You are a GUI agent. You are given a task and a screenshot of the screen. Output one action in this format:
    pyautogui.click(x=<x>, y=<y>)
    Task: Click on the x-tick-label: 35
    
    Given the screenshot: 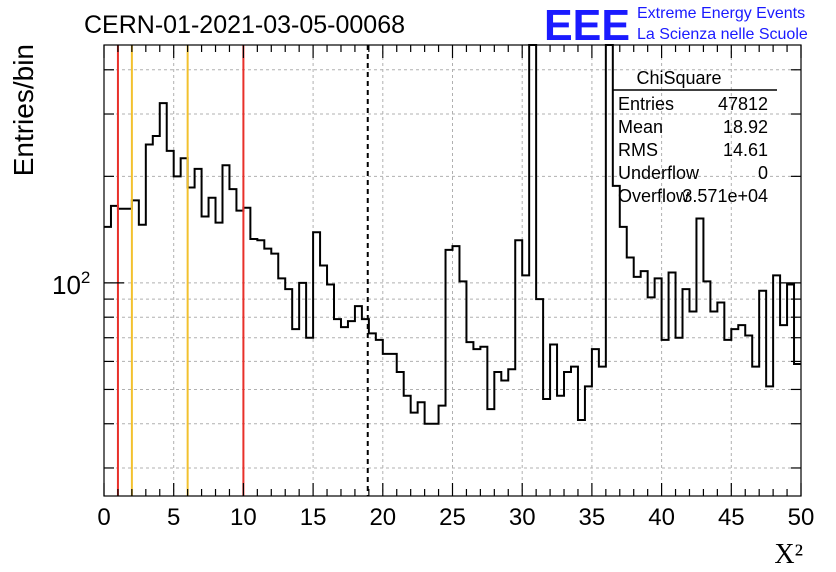 What is the action you would take?
    pyautogui.click(x=592, y=517)
    